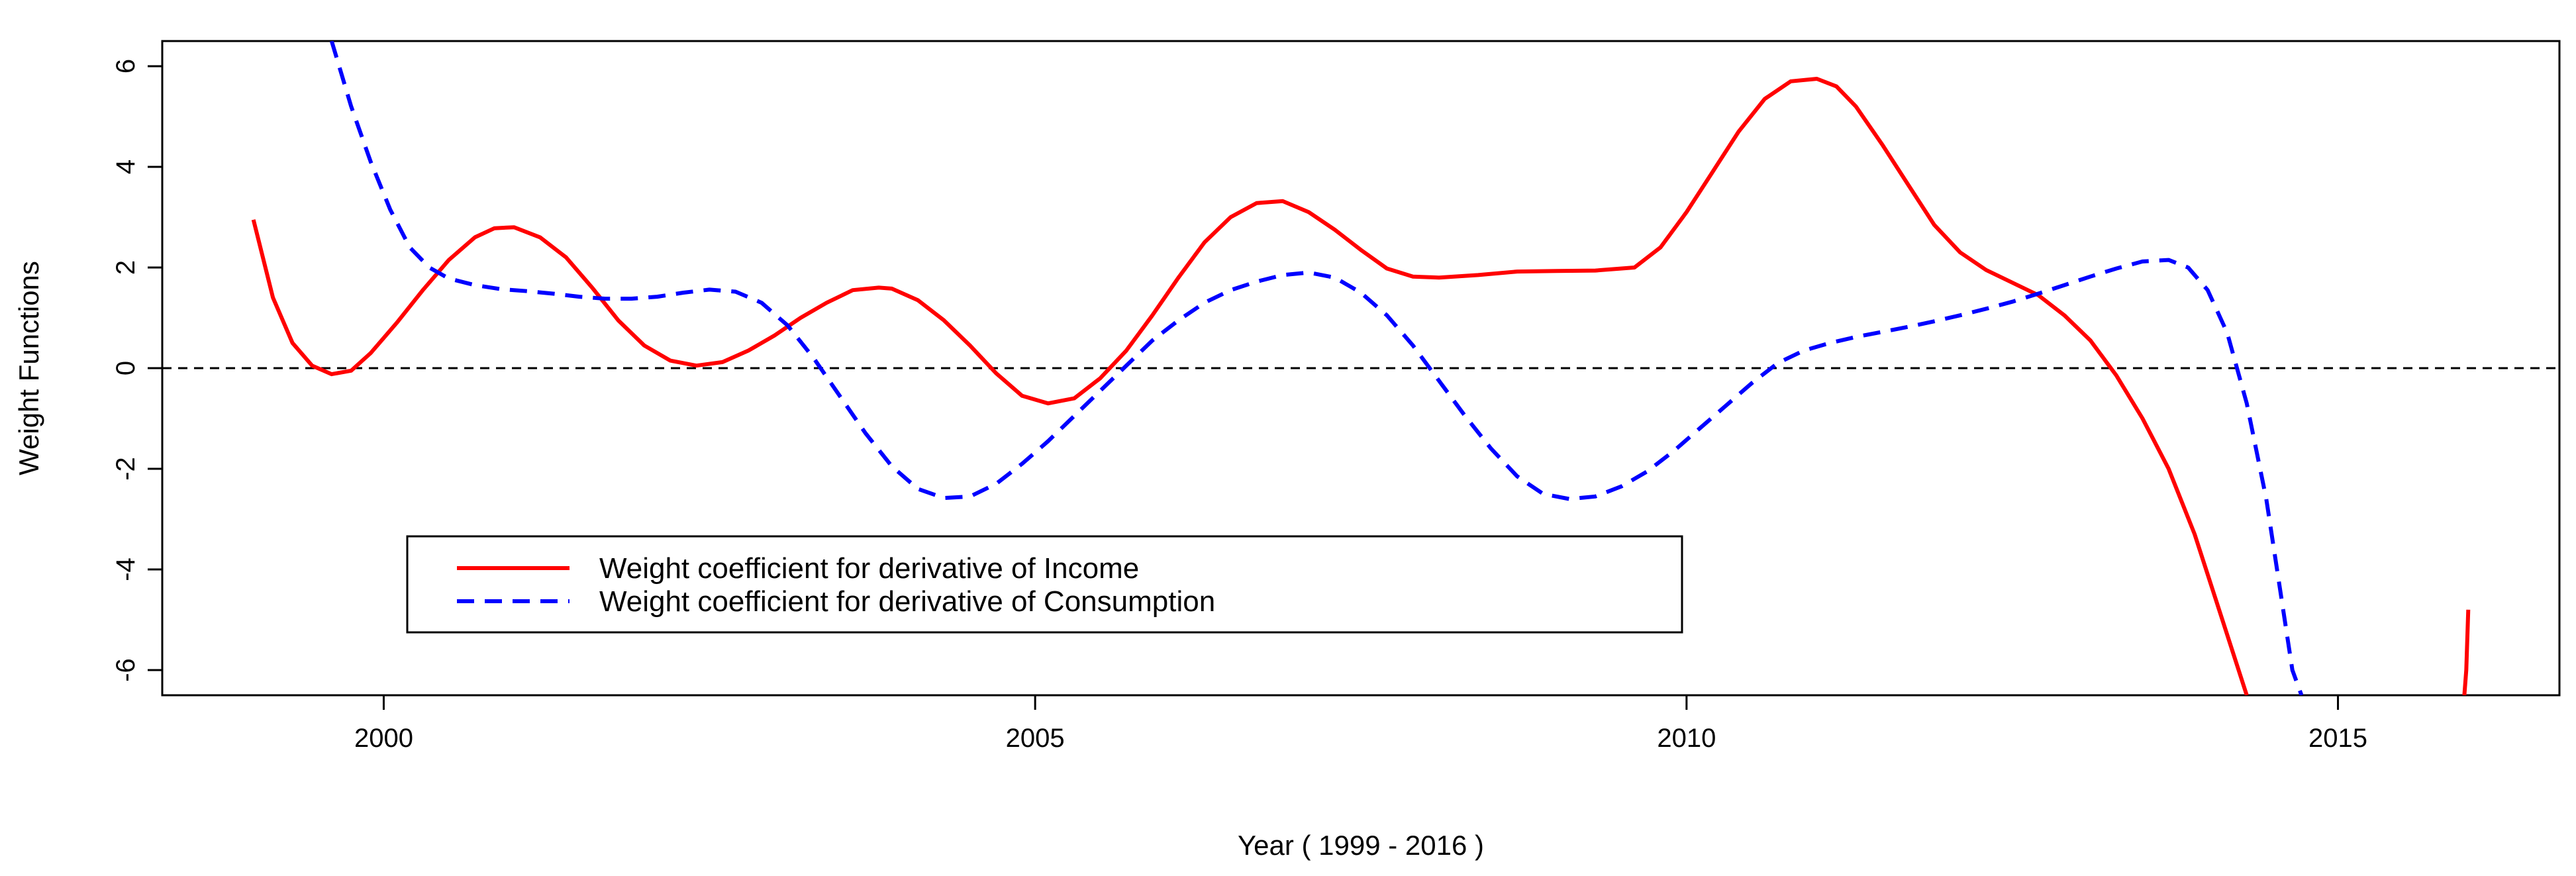 The height and width of the screenshot is (876, 2576). Describe the element at coordinates (2466, 652) in the screenshot. I see `income-series-tail-line` at that location.